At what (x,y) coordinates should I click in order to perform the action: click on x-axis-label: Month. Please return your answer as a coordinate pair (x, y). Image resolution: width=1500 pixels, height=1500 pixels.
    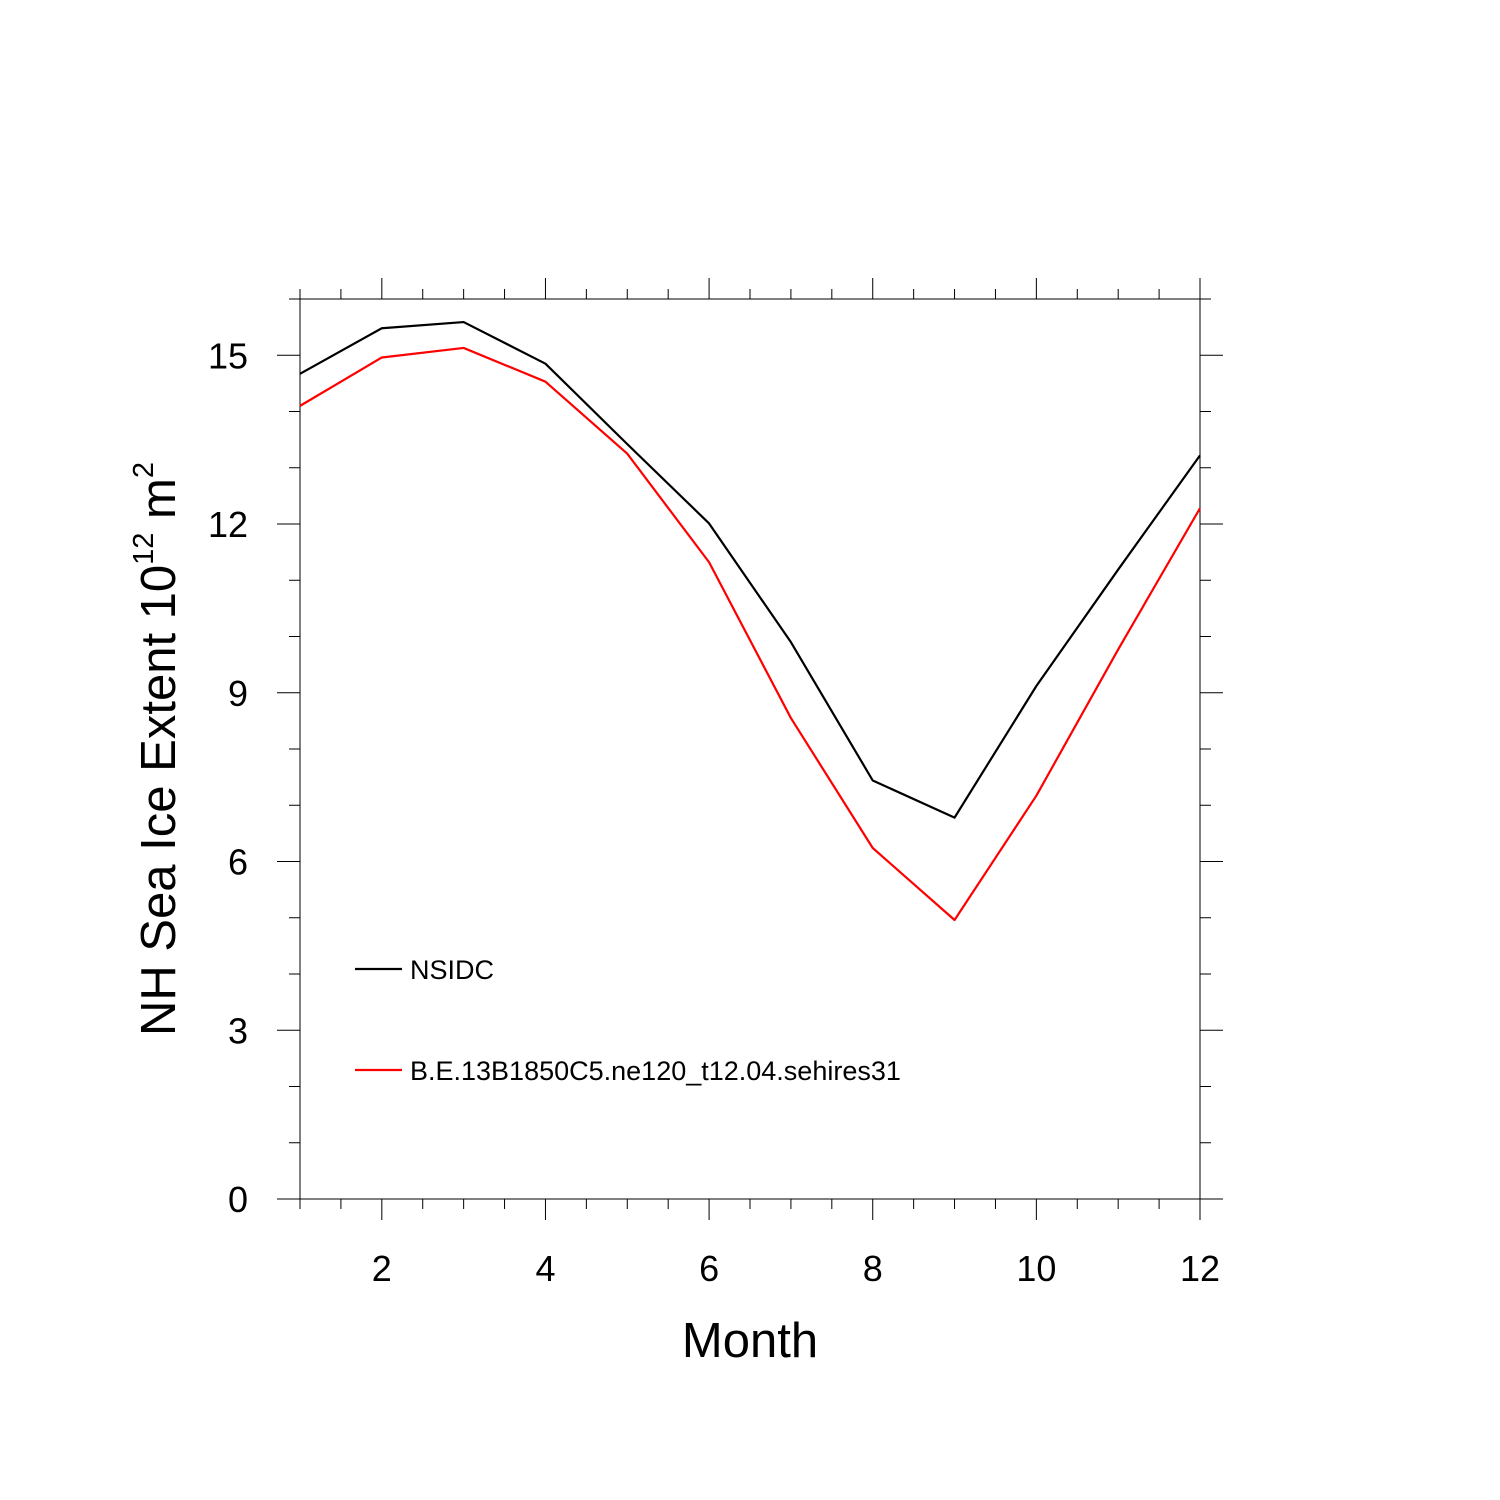
    Looking at the image, I should click on (750, 1341).